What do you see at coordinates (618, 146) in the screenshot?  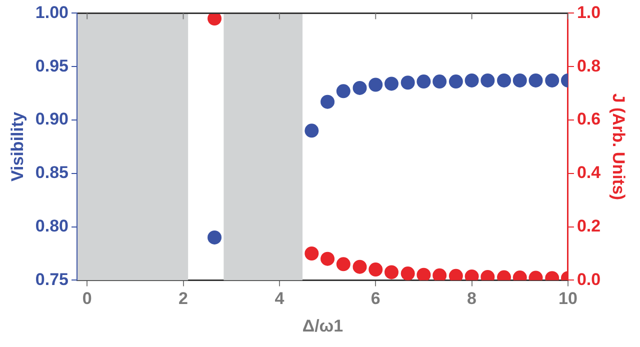 I see `y2-axis-title: J (Arb. Units)` at bounding box center [618, 146].